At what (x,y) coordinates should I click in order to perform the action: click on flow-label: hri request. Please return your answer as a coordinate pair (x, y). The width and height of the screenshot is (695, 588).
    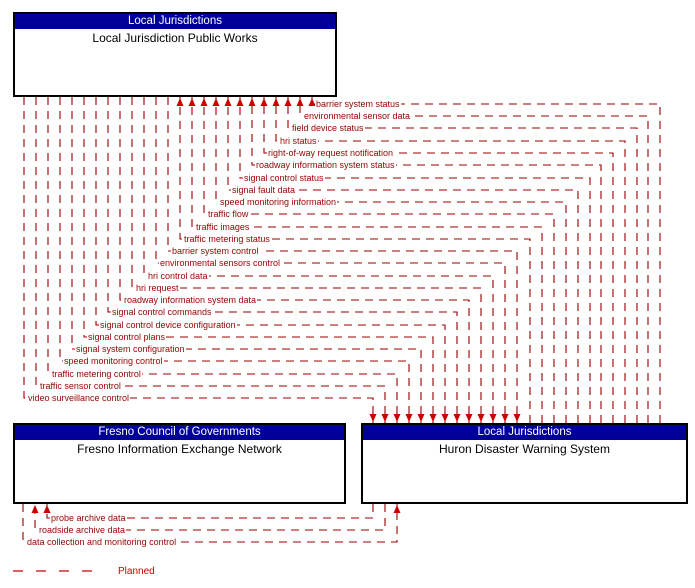
    Looking at the image, I should click on (157, 288).